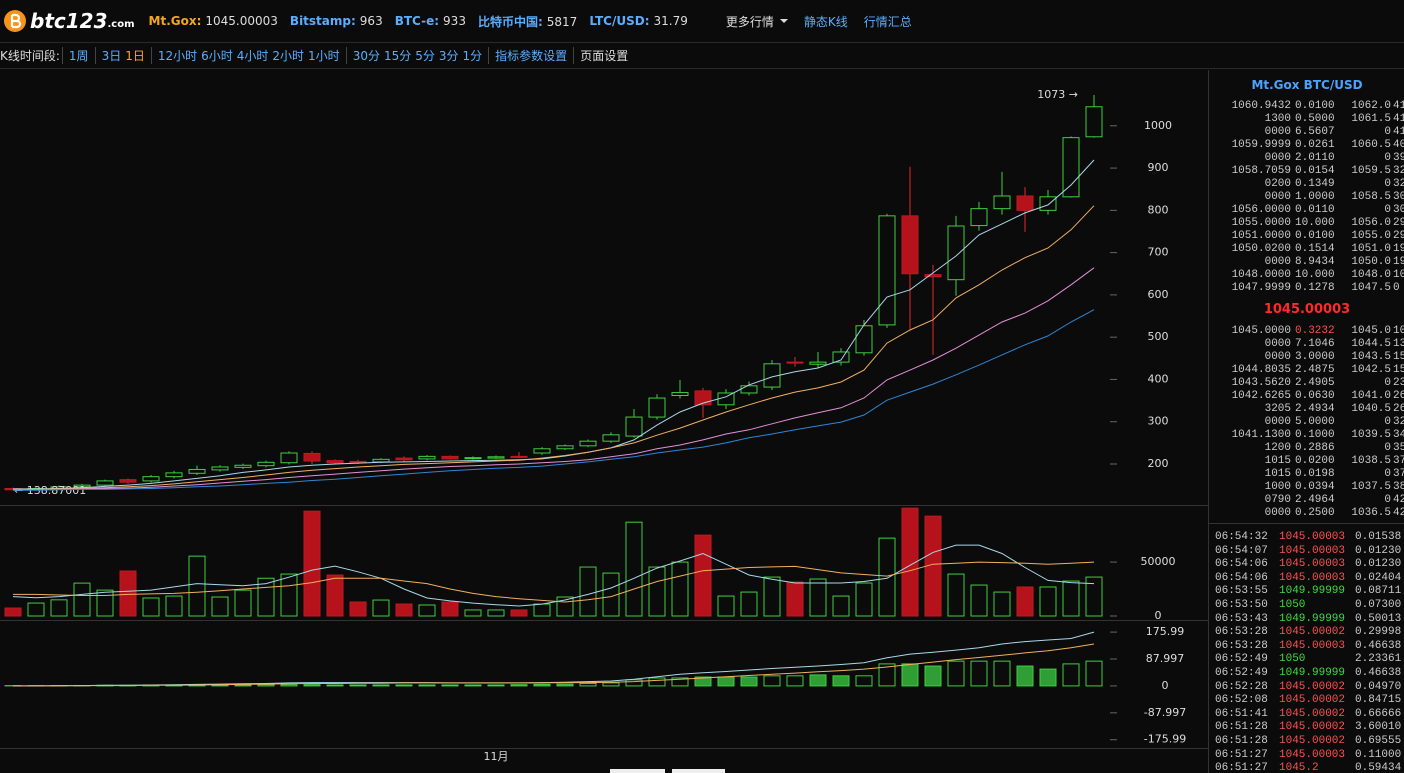 Image resolution: width=1404 pixels, height=773 pixels. What do you see at coordinates (1306, 633) in the screenshot?
I see `trade-row: 06:53:28 1045.00002 0.29998` at bounding box center [1306, 633].